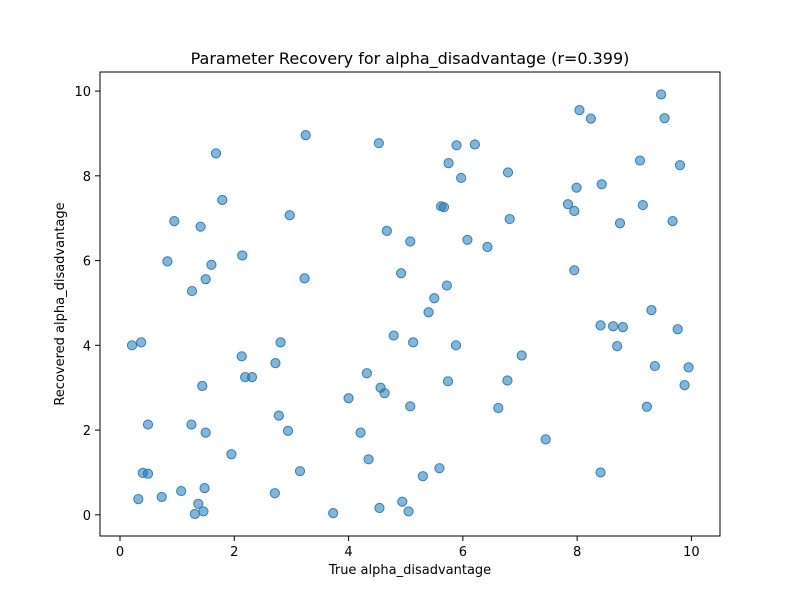 The image size is (800, 600). What do you see at coordinates (60, 303) in the screenshot?
I see `y-axis-label: Recovered alpha_disadvantage` at bounding box center [60, 303].